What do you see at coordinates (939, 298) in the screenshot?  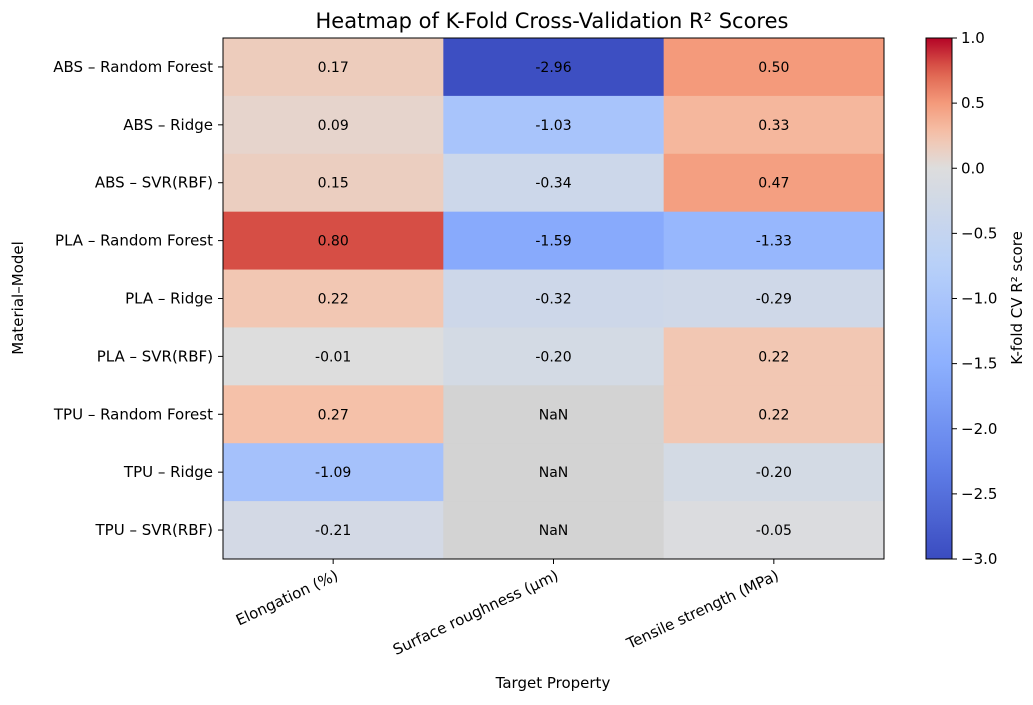 I see `colorbar` at bounding box center [939, 298].